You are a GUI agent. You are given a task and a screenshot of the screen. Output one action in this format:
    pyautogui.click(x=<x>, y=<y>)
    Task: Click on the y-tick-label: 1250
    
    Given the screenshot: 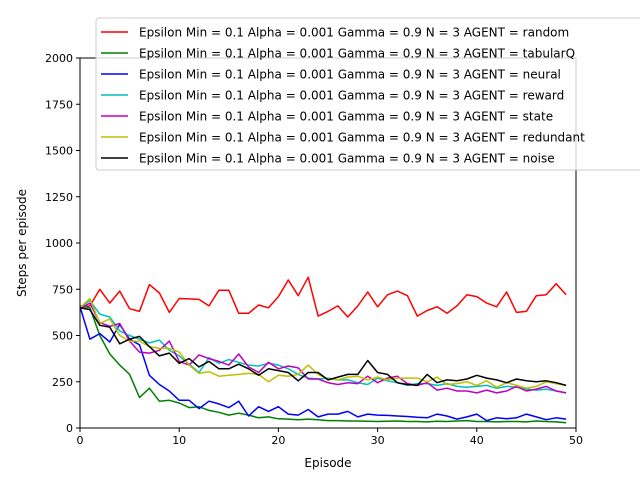 What is the action you would take?
    pyautogui.click(x=59, y=197)
    